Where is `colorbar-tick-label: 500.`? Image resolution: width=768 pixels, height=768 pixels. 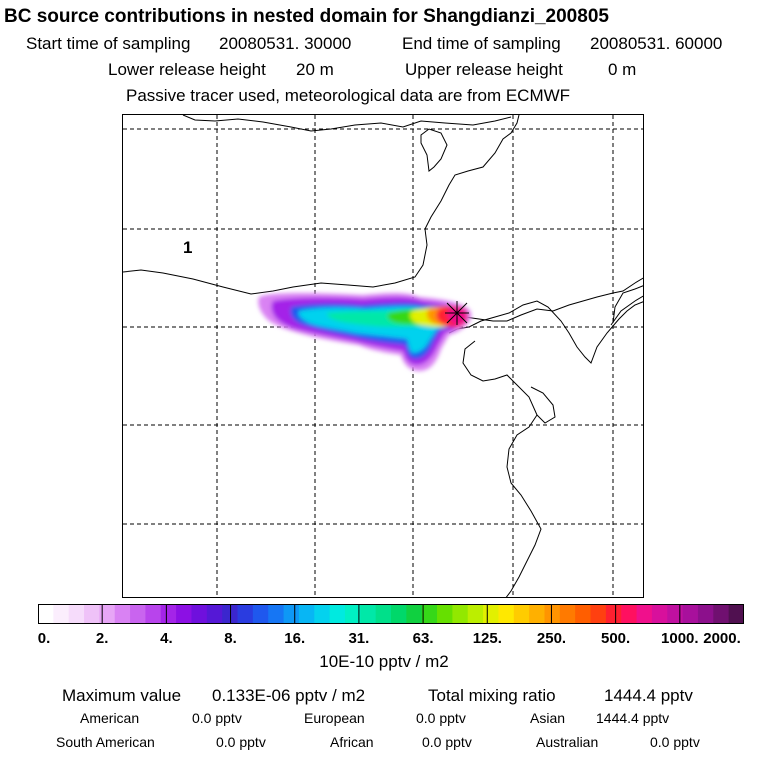
colorbar-tick-label: 500. is located at coordinates (615, 638).